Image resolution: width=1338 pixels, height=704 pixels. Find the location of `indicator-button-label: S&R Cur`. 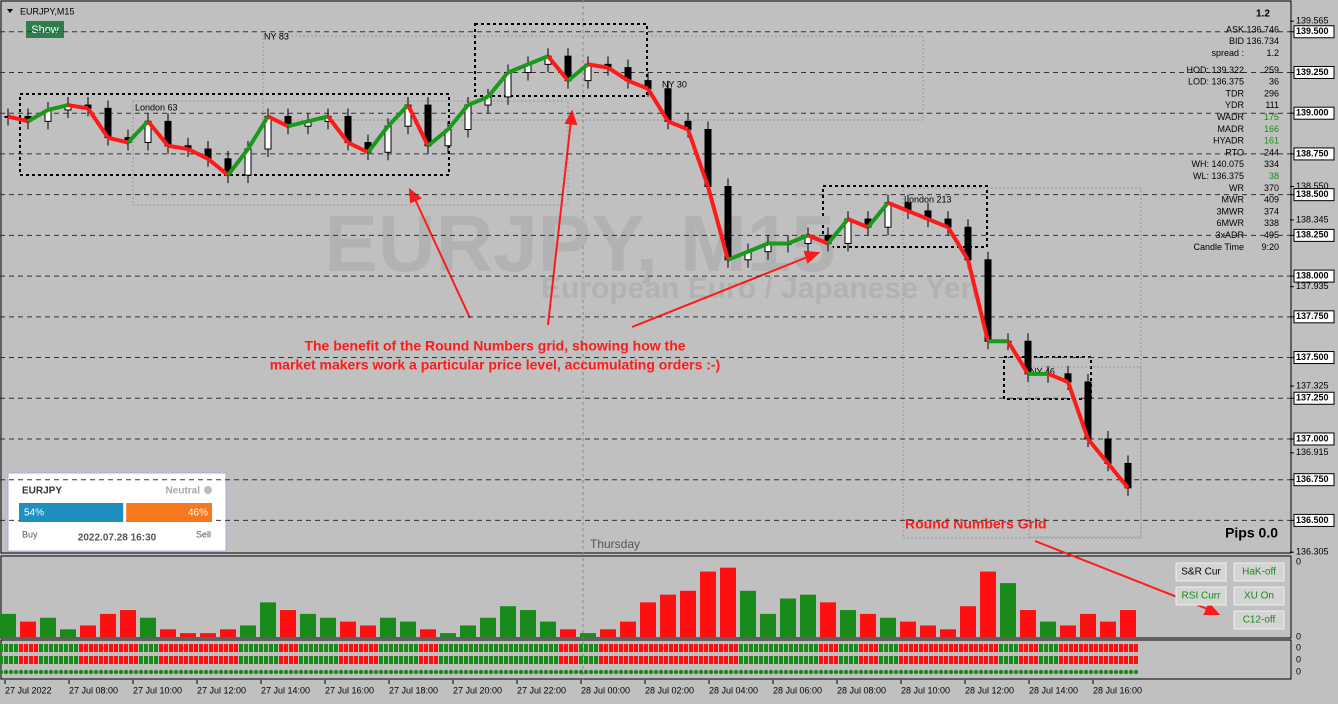

indicator-button-label: S&R Cur is located at coordinates (1201, 572).